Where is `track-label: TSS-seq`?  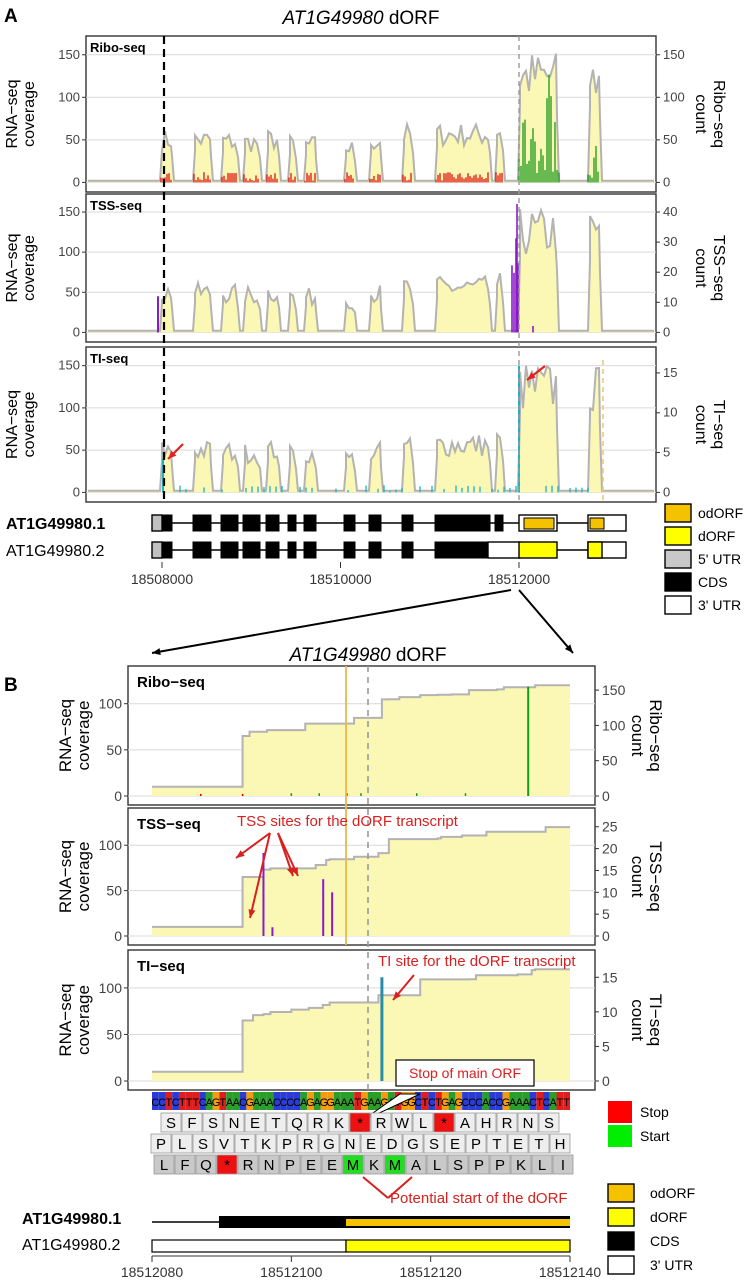 track-label: TSS-seq is located at coordinates (116, 205).